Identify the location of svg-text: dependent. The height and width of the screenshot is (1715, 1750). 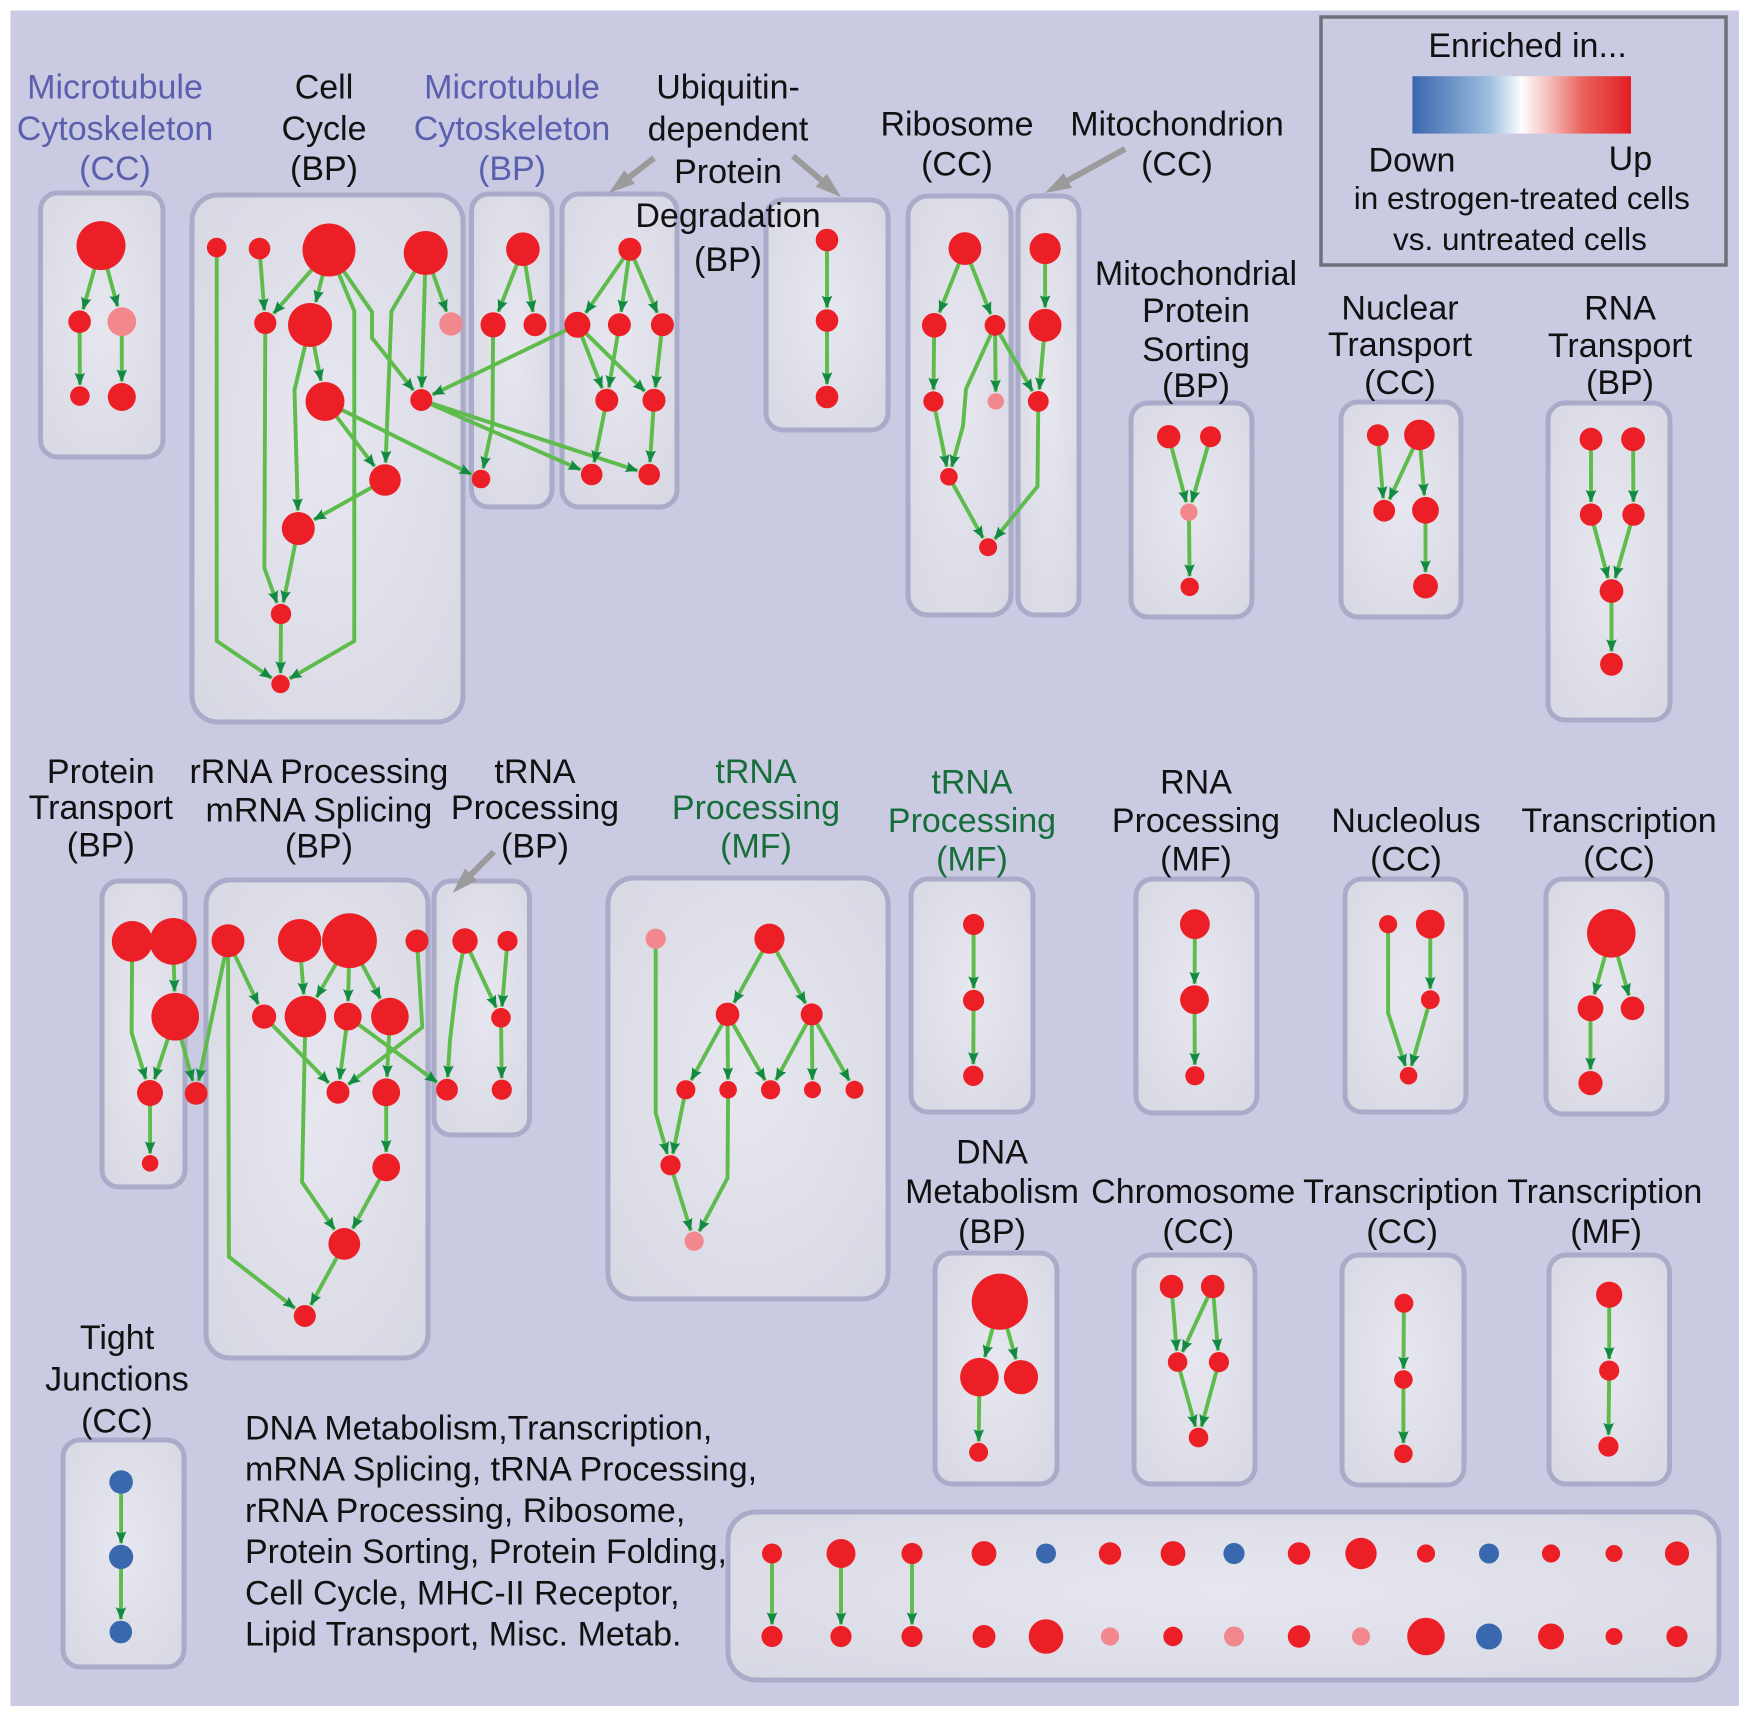
(728, 130).